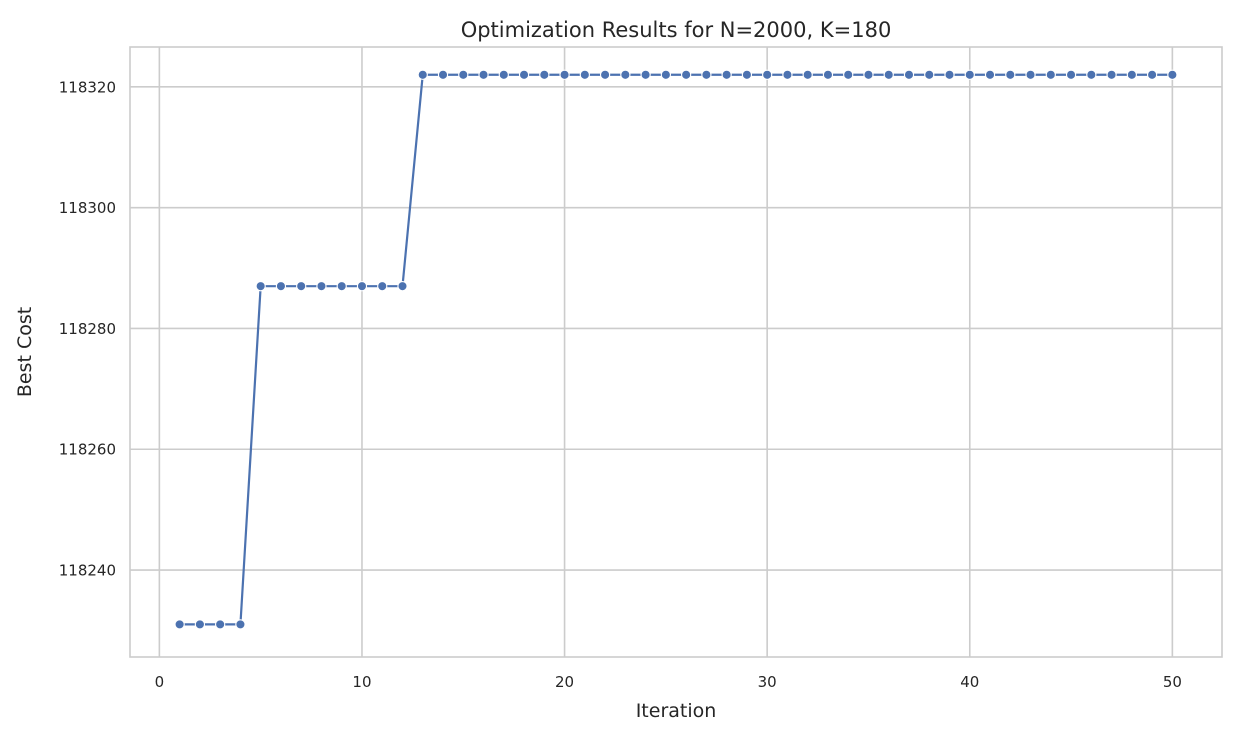  What do you see at coordinates (1172, 682) in the screenshot?
I see `x-tick-label: 50` at bounding box center [1172, 682].